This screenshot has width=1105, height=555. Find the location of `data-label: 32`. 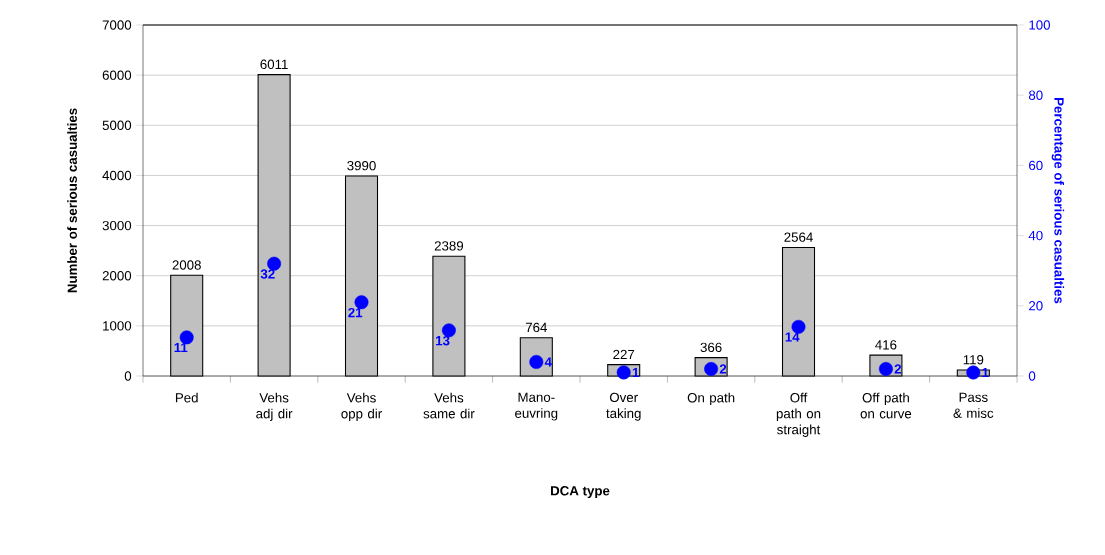

data-label: 32 is located at coordinates (267, 274).